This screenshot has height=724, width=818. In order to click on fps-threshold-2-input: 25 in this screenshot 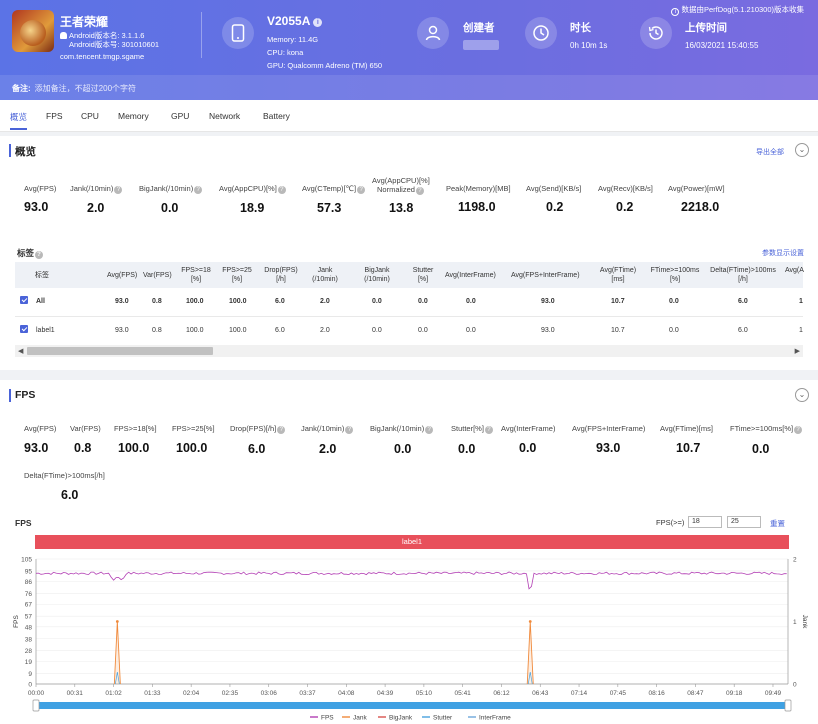, I will do `click(744, 522)`.